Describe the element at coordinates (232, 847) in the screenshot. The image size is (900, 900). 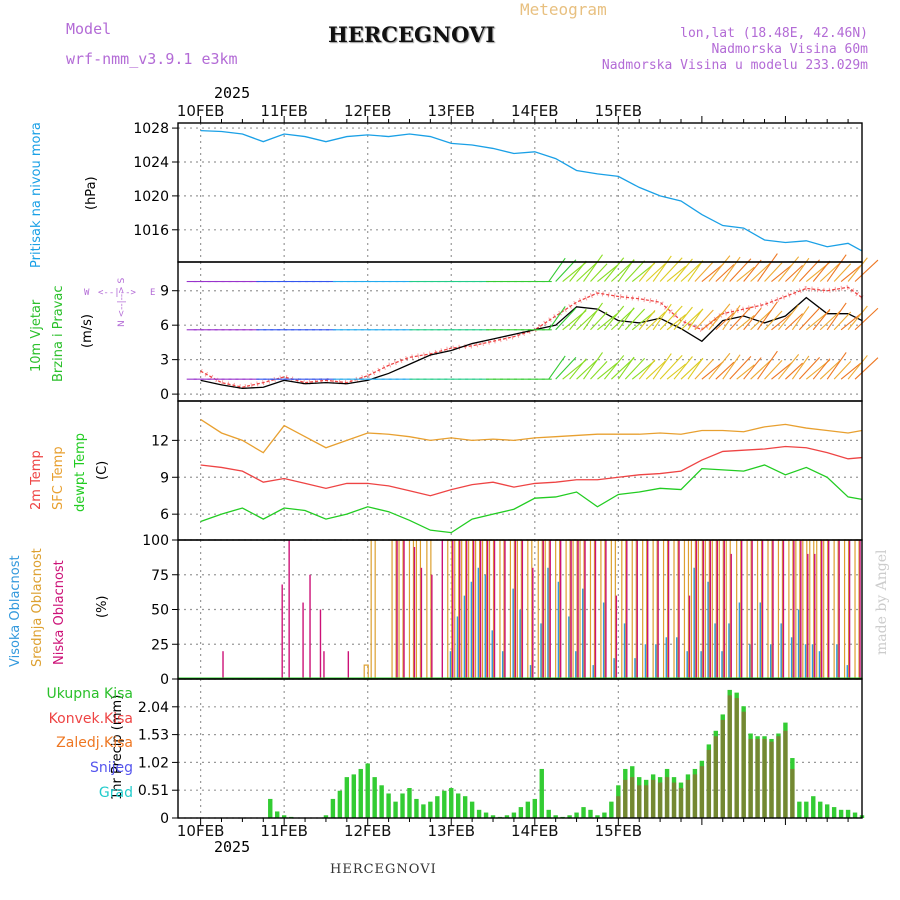
I see `year-bottom: 2025` at that location.